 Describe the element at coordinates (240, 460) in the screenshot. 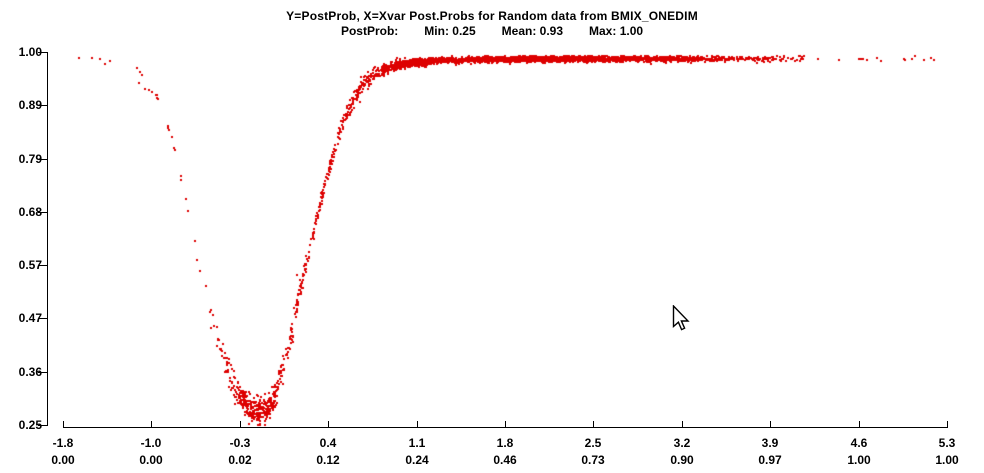

I see `x-axis-cdf-label: 0.02` at that location.